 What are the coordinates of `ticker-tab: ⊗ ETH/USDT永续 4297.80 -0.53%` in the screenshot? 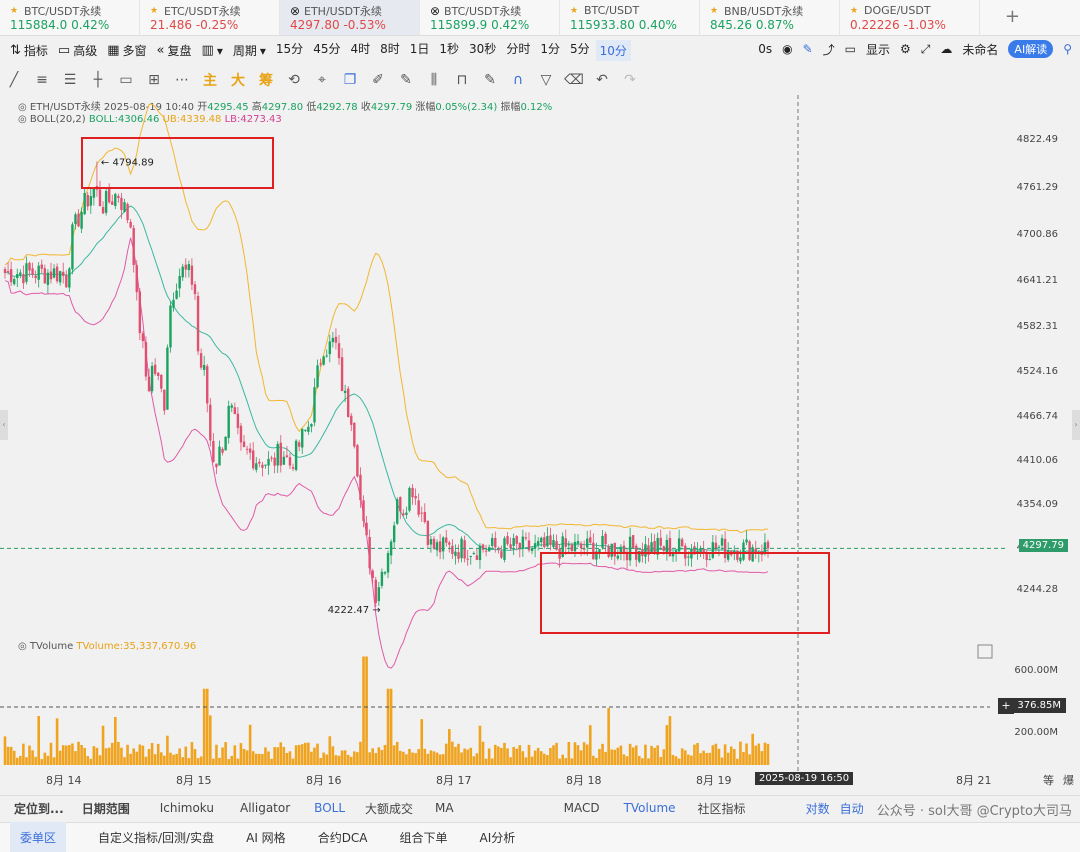 It's located at (350, 17).